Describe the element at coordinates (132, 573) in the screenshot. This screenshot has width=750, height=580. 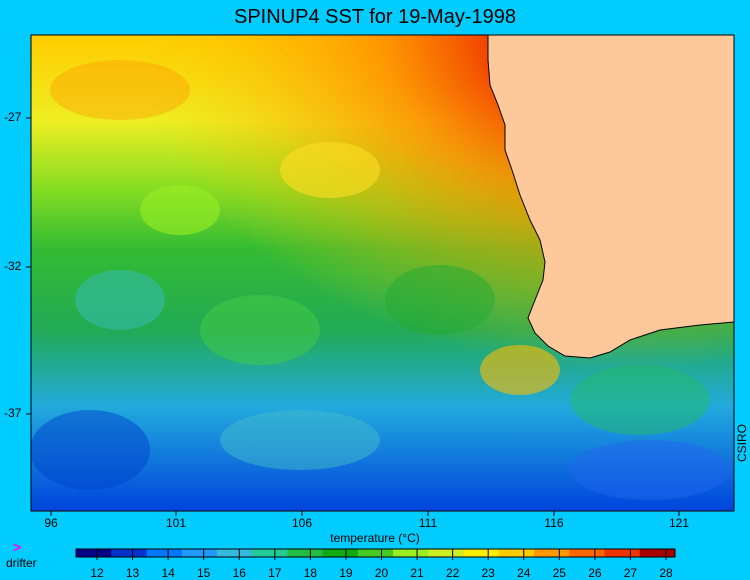
I see `colorbar-tick-label: 13` at that location.